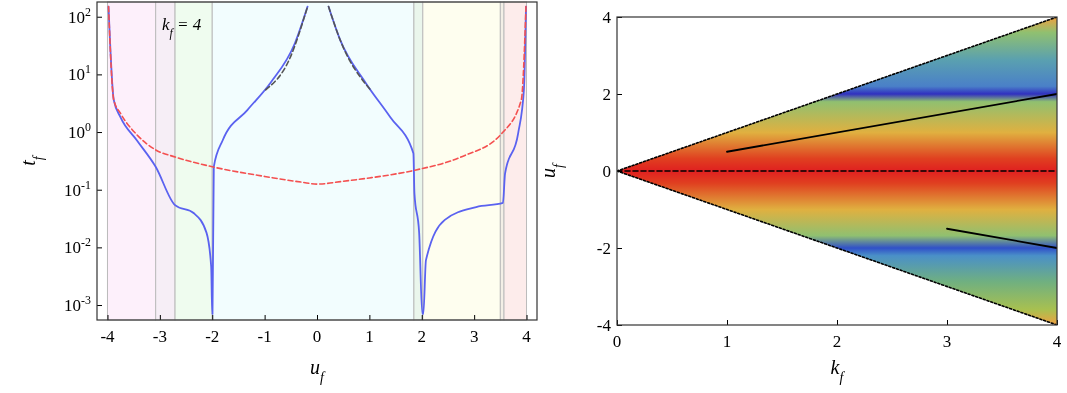 This screenshot has width=1067, height=393. Describe the element at coordinates (182, 27) in the screenshot. I see `annotation: k$_{f}$ = 4` at that location.